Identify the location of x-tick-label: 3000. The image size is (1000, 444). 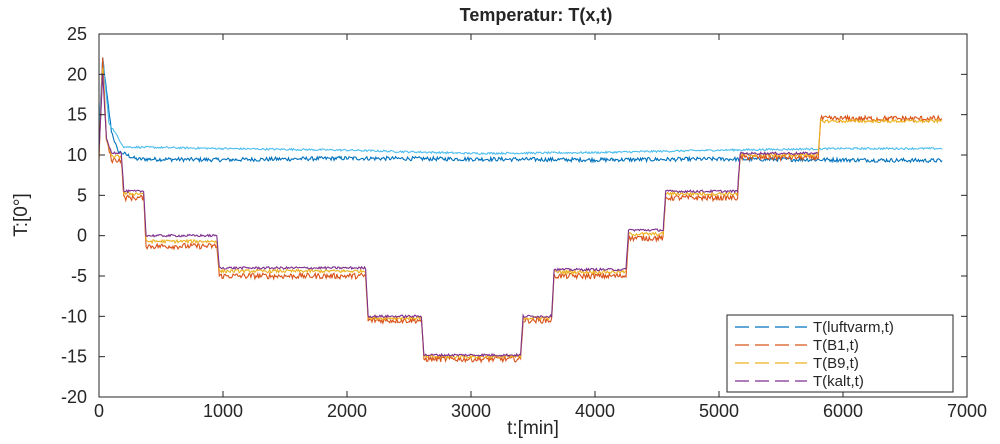
(471, 411).